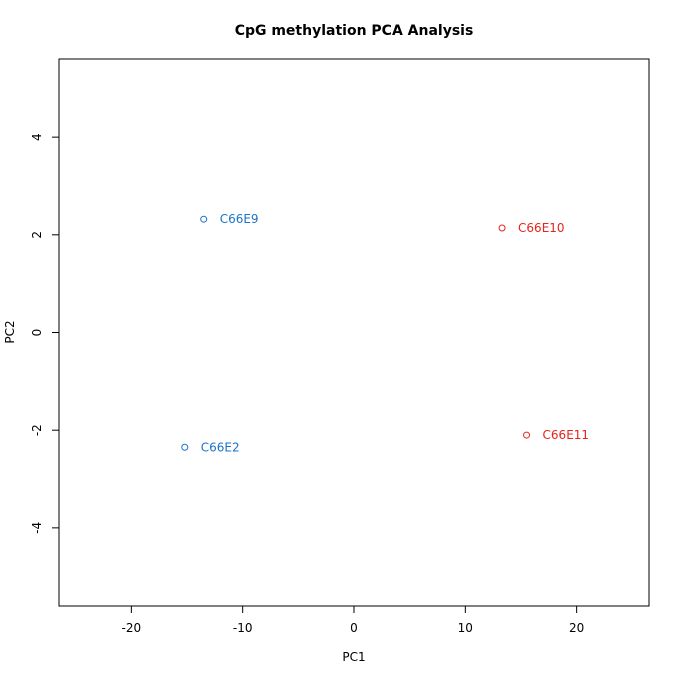 The height and width of the screenshot is (680, 680). I want to click on y-tick-label: 2, so click(37, 235).